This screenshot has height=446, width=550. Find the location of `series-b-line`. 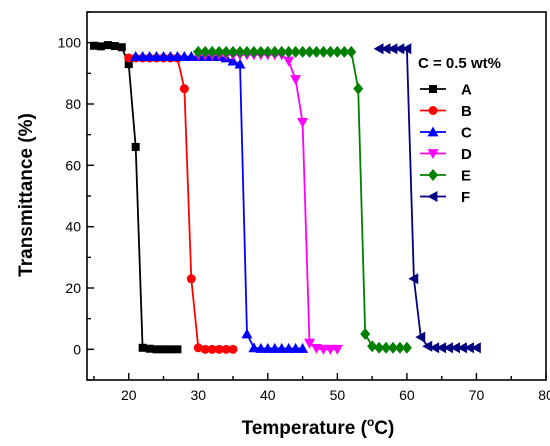

series-b-line is located at coordinates (180, 204).